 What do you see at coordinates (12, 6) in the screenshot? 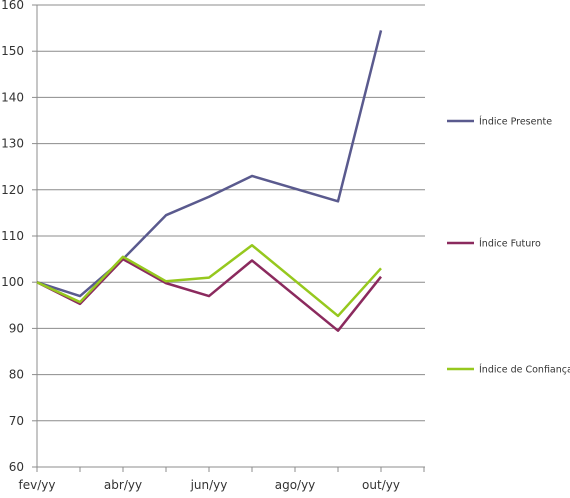
I see `y-tick-label: 160` at bounding box center [12, 6].